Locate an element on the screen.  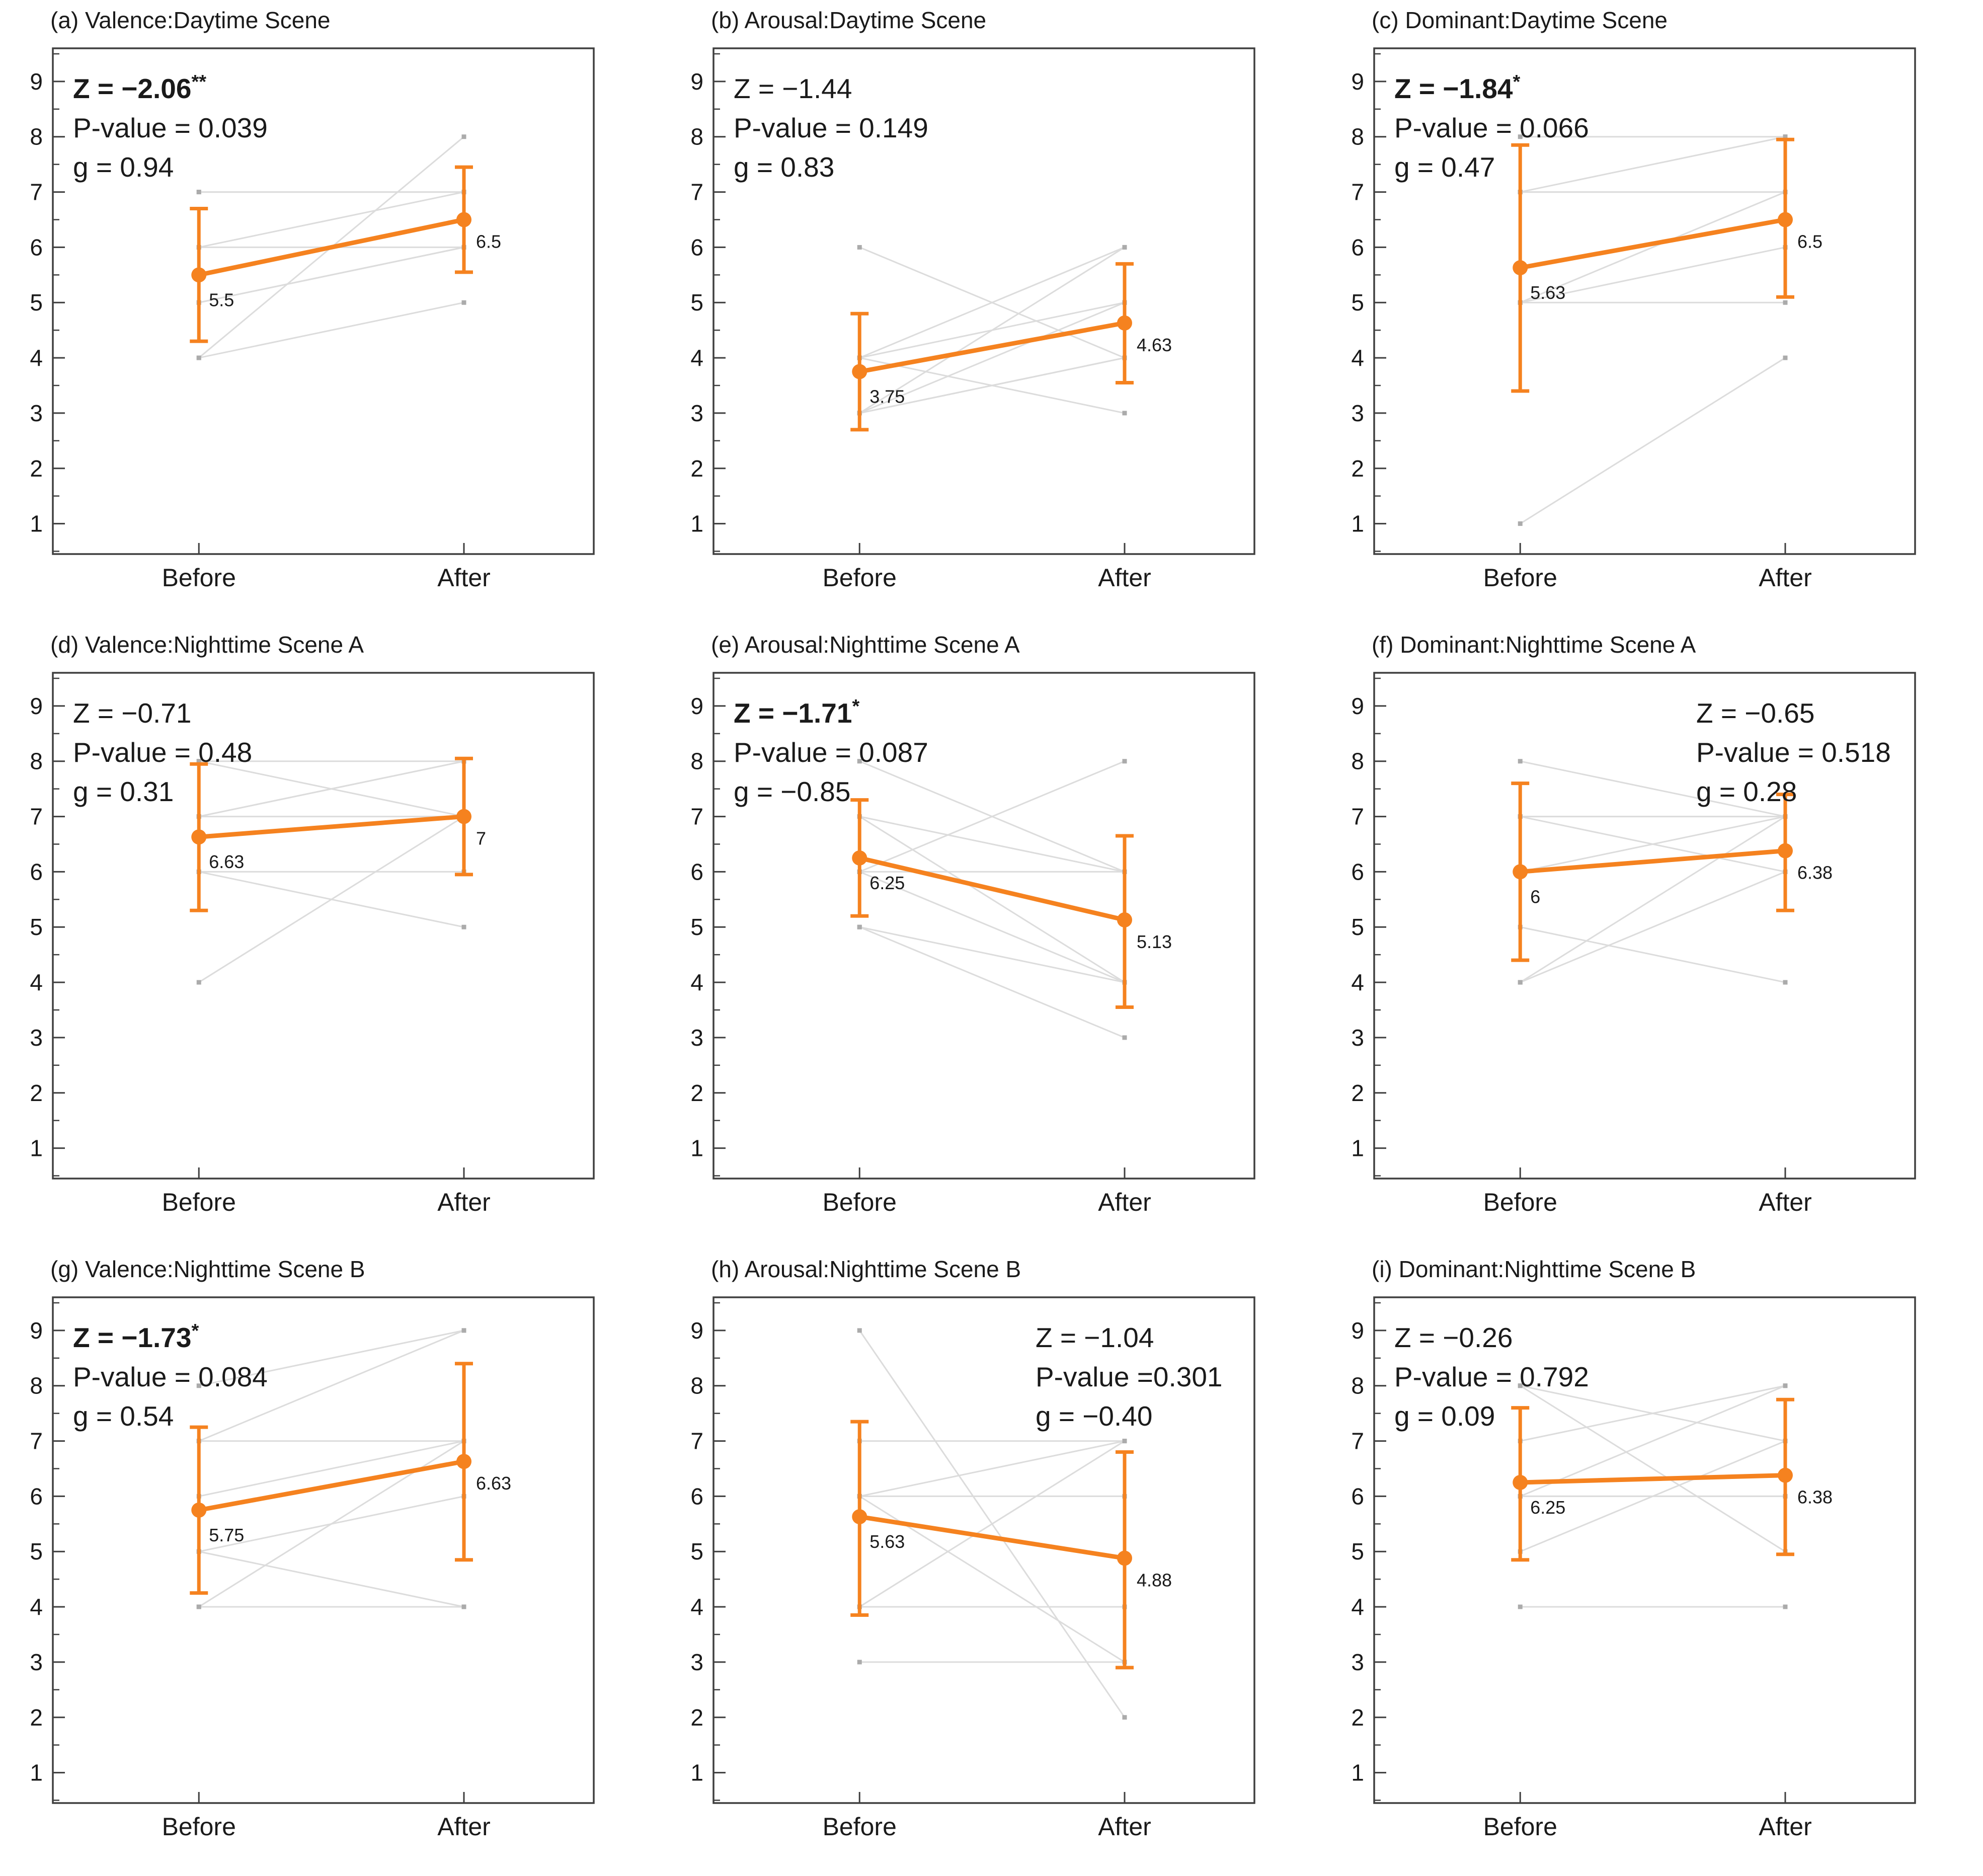
panel-title: (a) Valence:Daytime Scene is located at coordinates (190, 20).